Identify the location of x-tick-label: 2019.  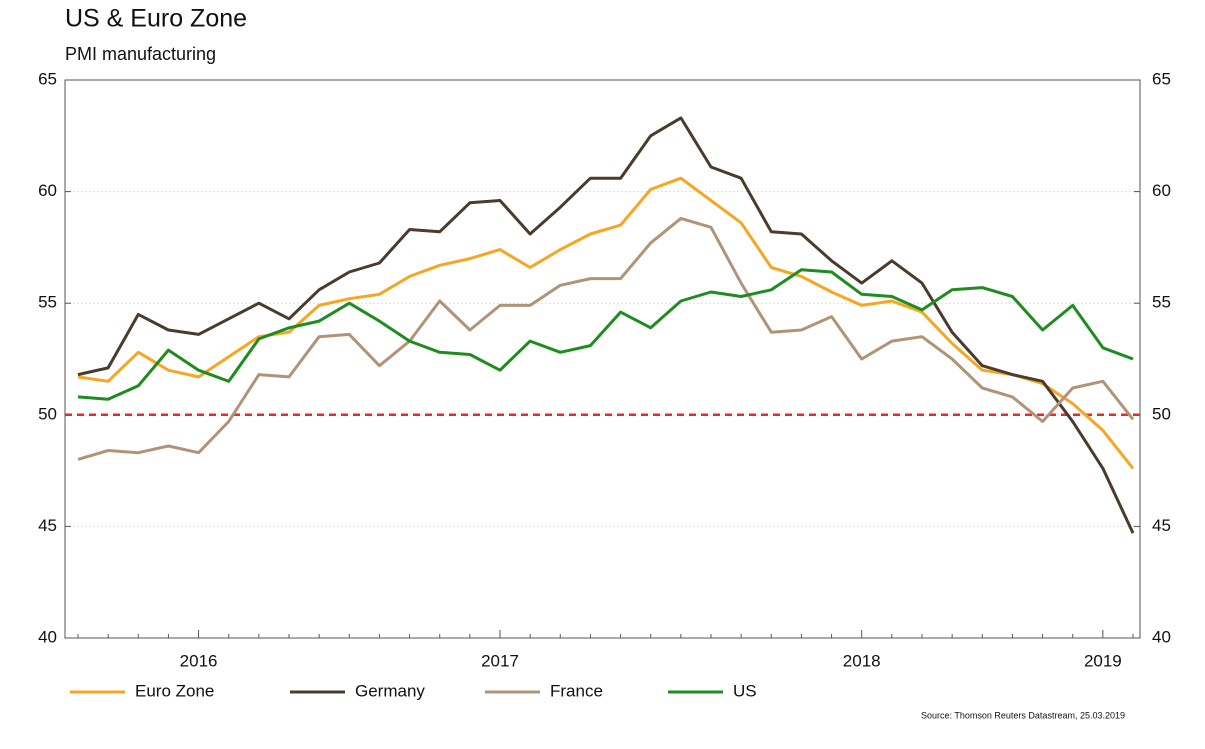
(1103, 660).